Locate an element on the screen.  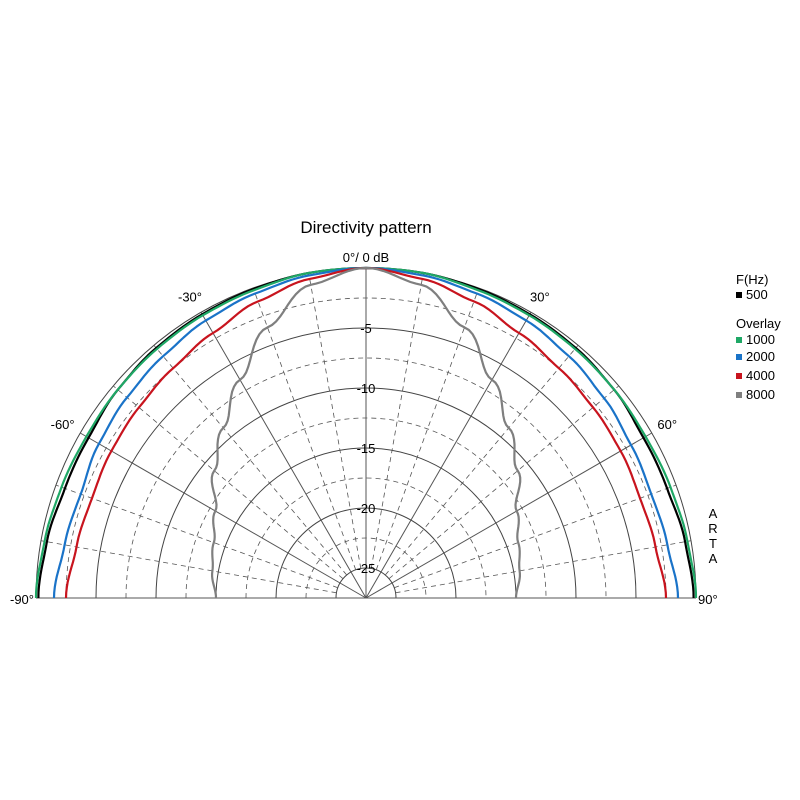
legend: F(Hz) Overlay 500 1000 2000 4000 8000 is located at coordinates (758, 337).